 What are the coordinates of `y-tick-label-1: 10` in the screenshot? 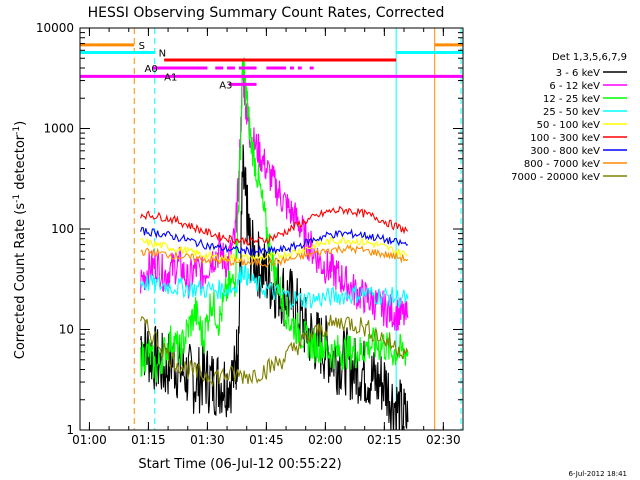 It's located at (66, 330).